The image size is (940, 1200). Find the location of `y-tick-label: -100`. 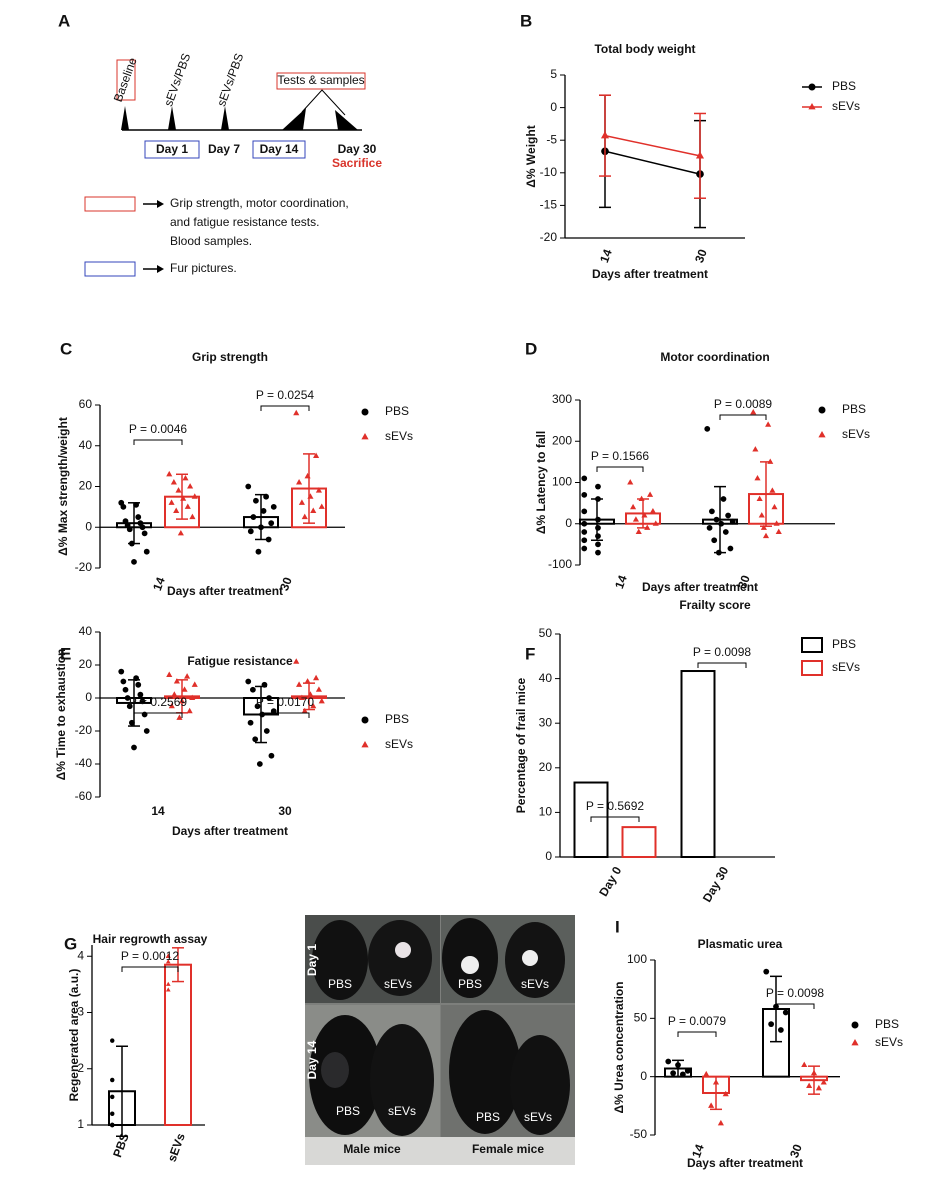

y-tick-label: -100 is located at coordinates (560, 564).